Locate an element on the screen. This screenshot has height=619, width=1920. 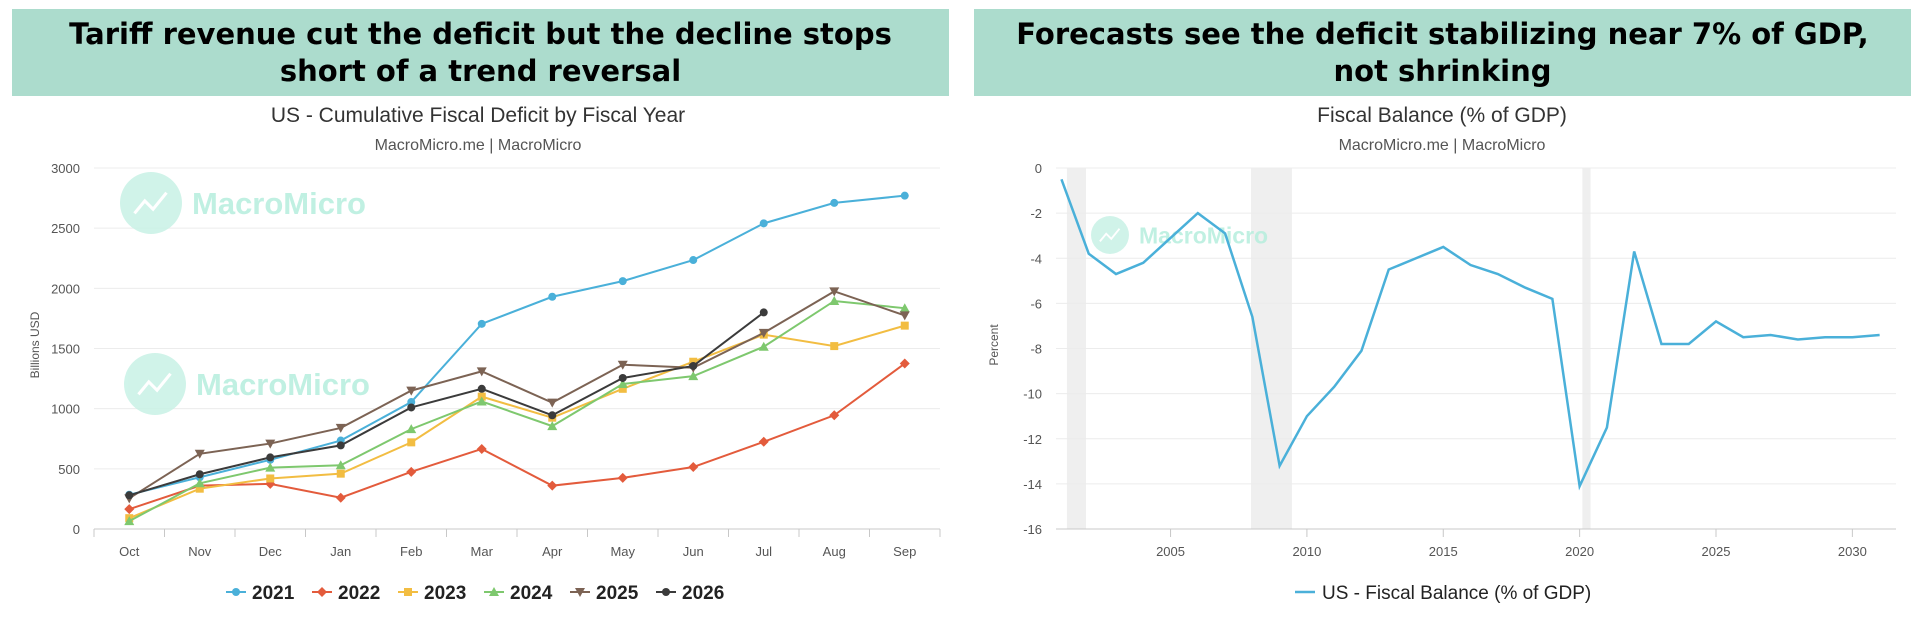
series-2022-line is located at coordinates (517, 436).